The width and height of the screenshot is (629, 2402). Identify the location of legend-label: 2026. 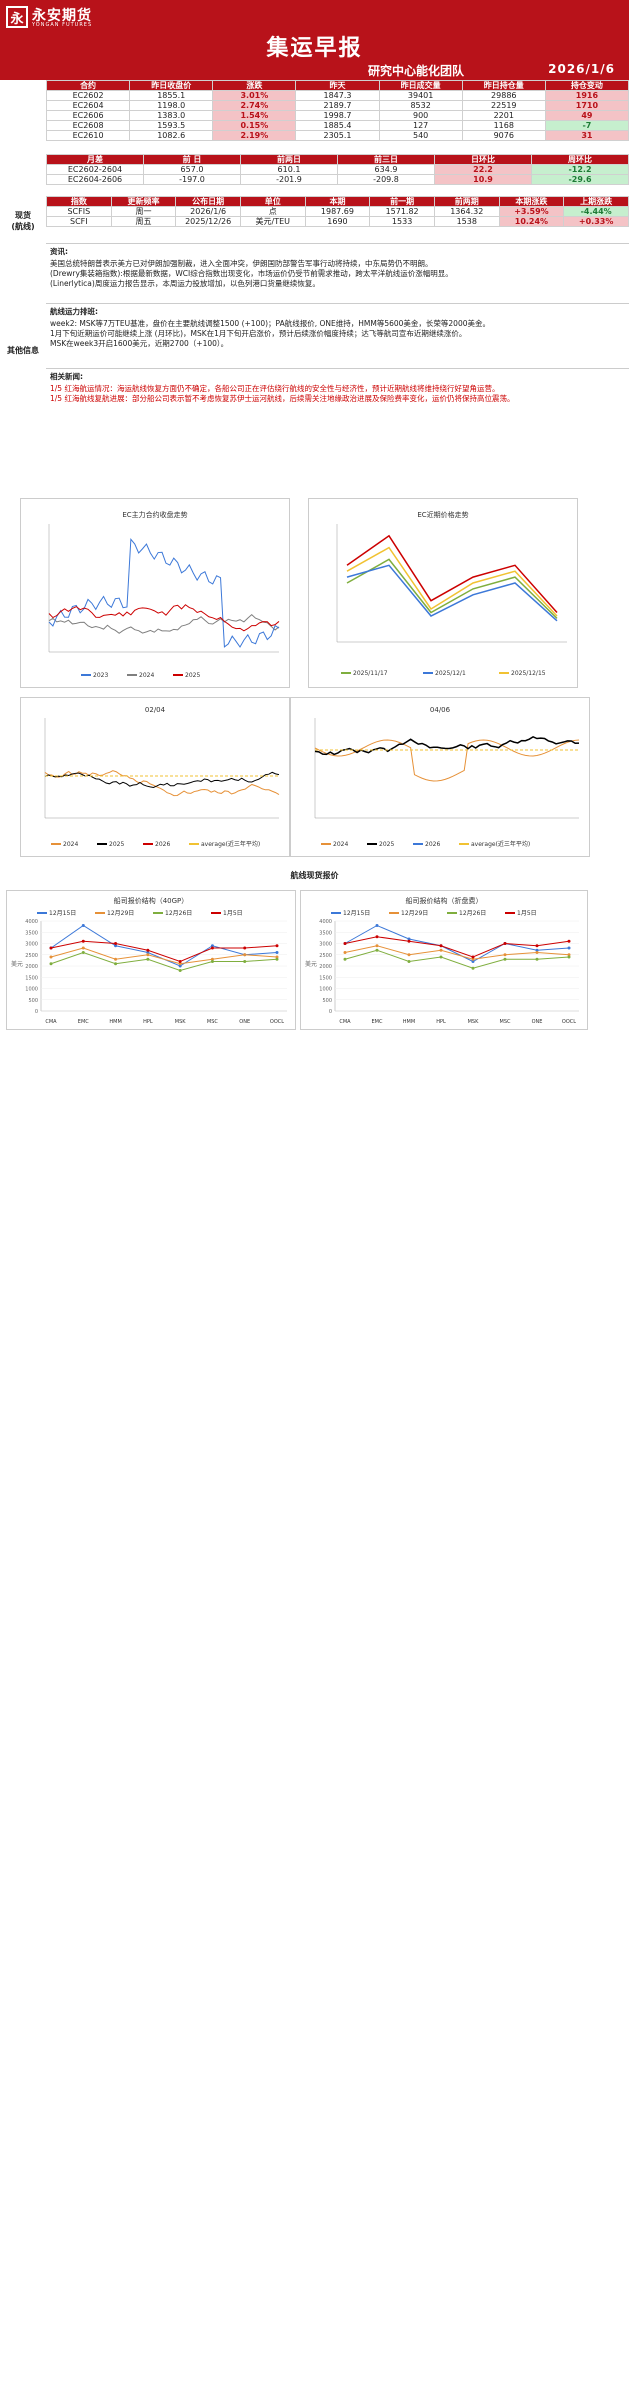
(162, 844).